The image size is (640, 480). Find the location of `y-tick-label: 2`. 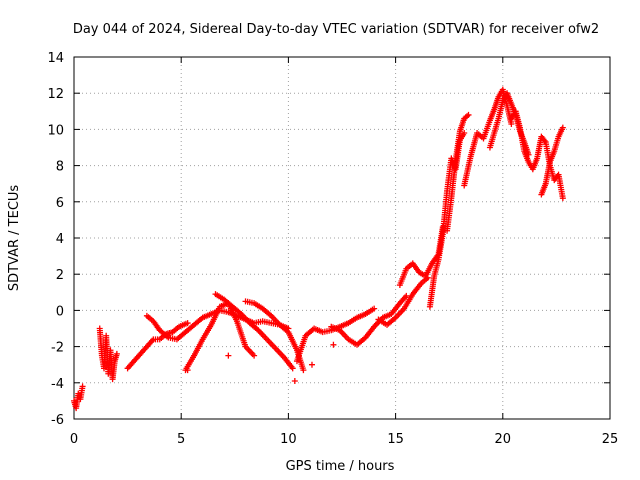

y-tick-label: 2 is located at coordinates (60, 275).